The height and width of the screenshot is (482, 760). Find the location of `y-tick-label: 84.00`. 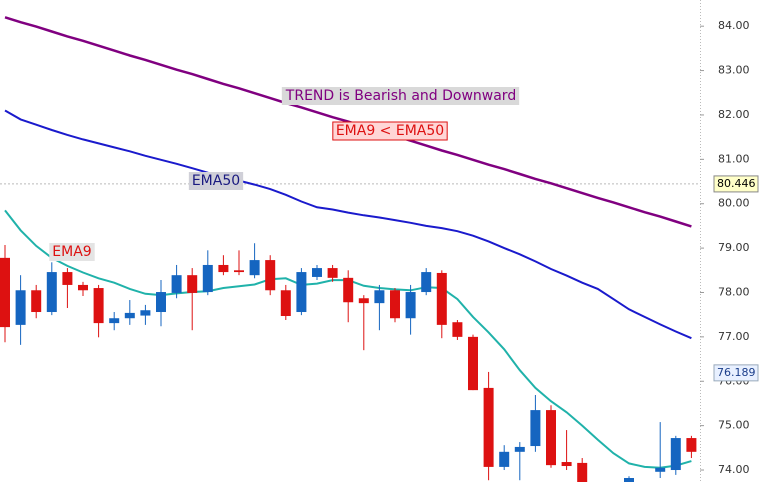

y-tick-label: 84.00 is located at coordinates (734, 25).